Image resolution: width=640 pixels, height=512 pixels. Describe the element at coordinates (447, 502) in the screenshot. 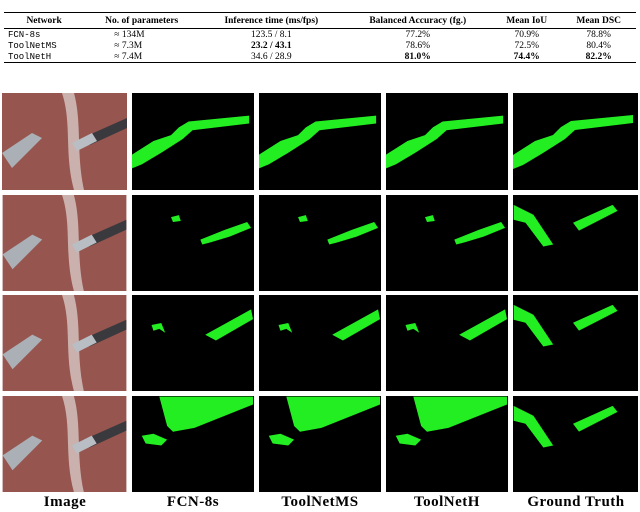

I see `column-label: ToolNetH` at that location.